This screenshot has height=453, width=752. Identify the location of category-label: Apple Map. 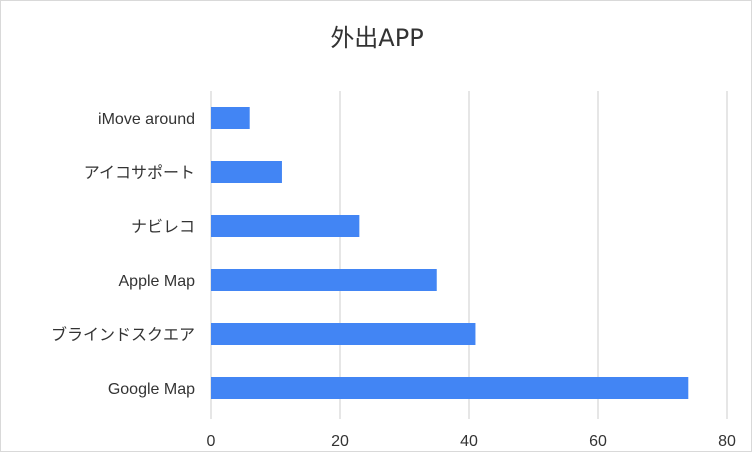
(157, 281).